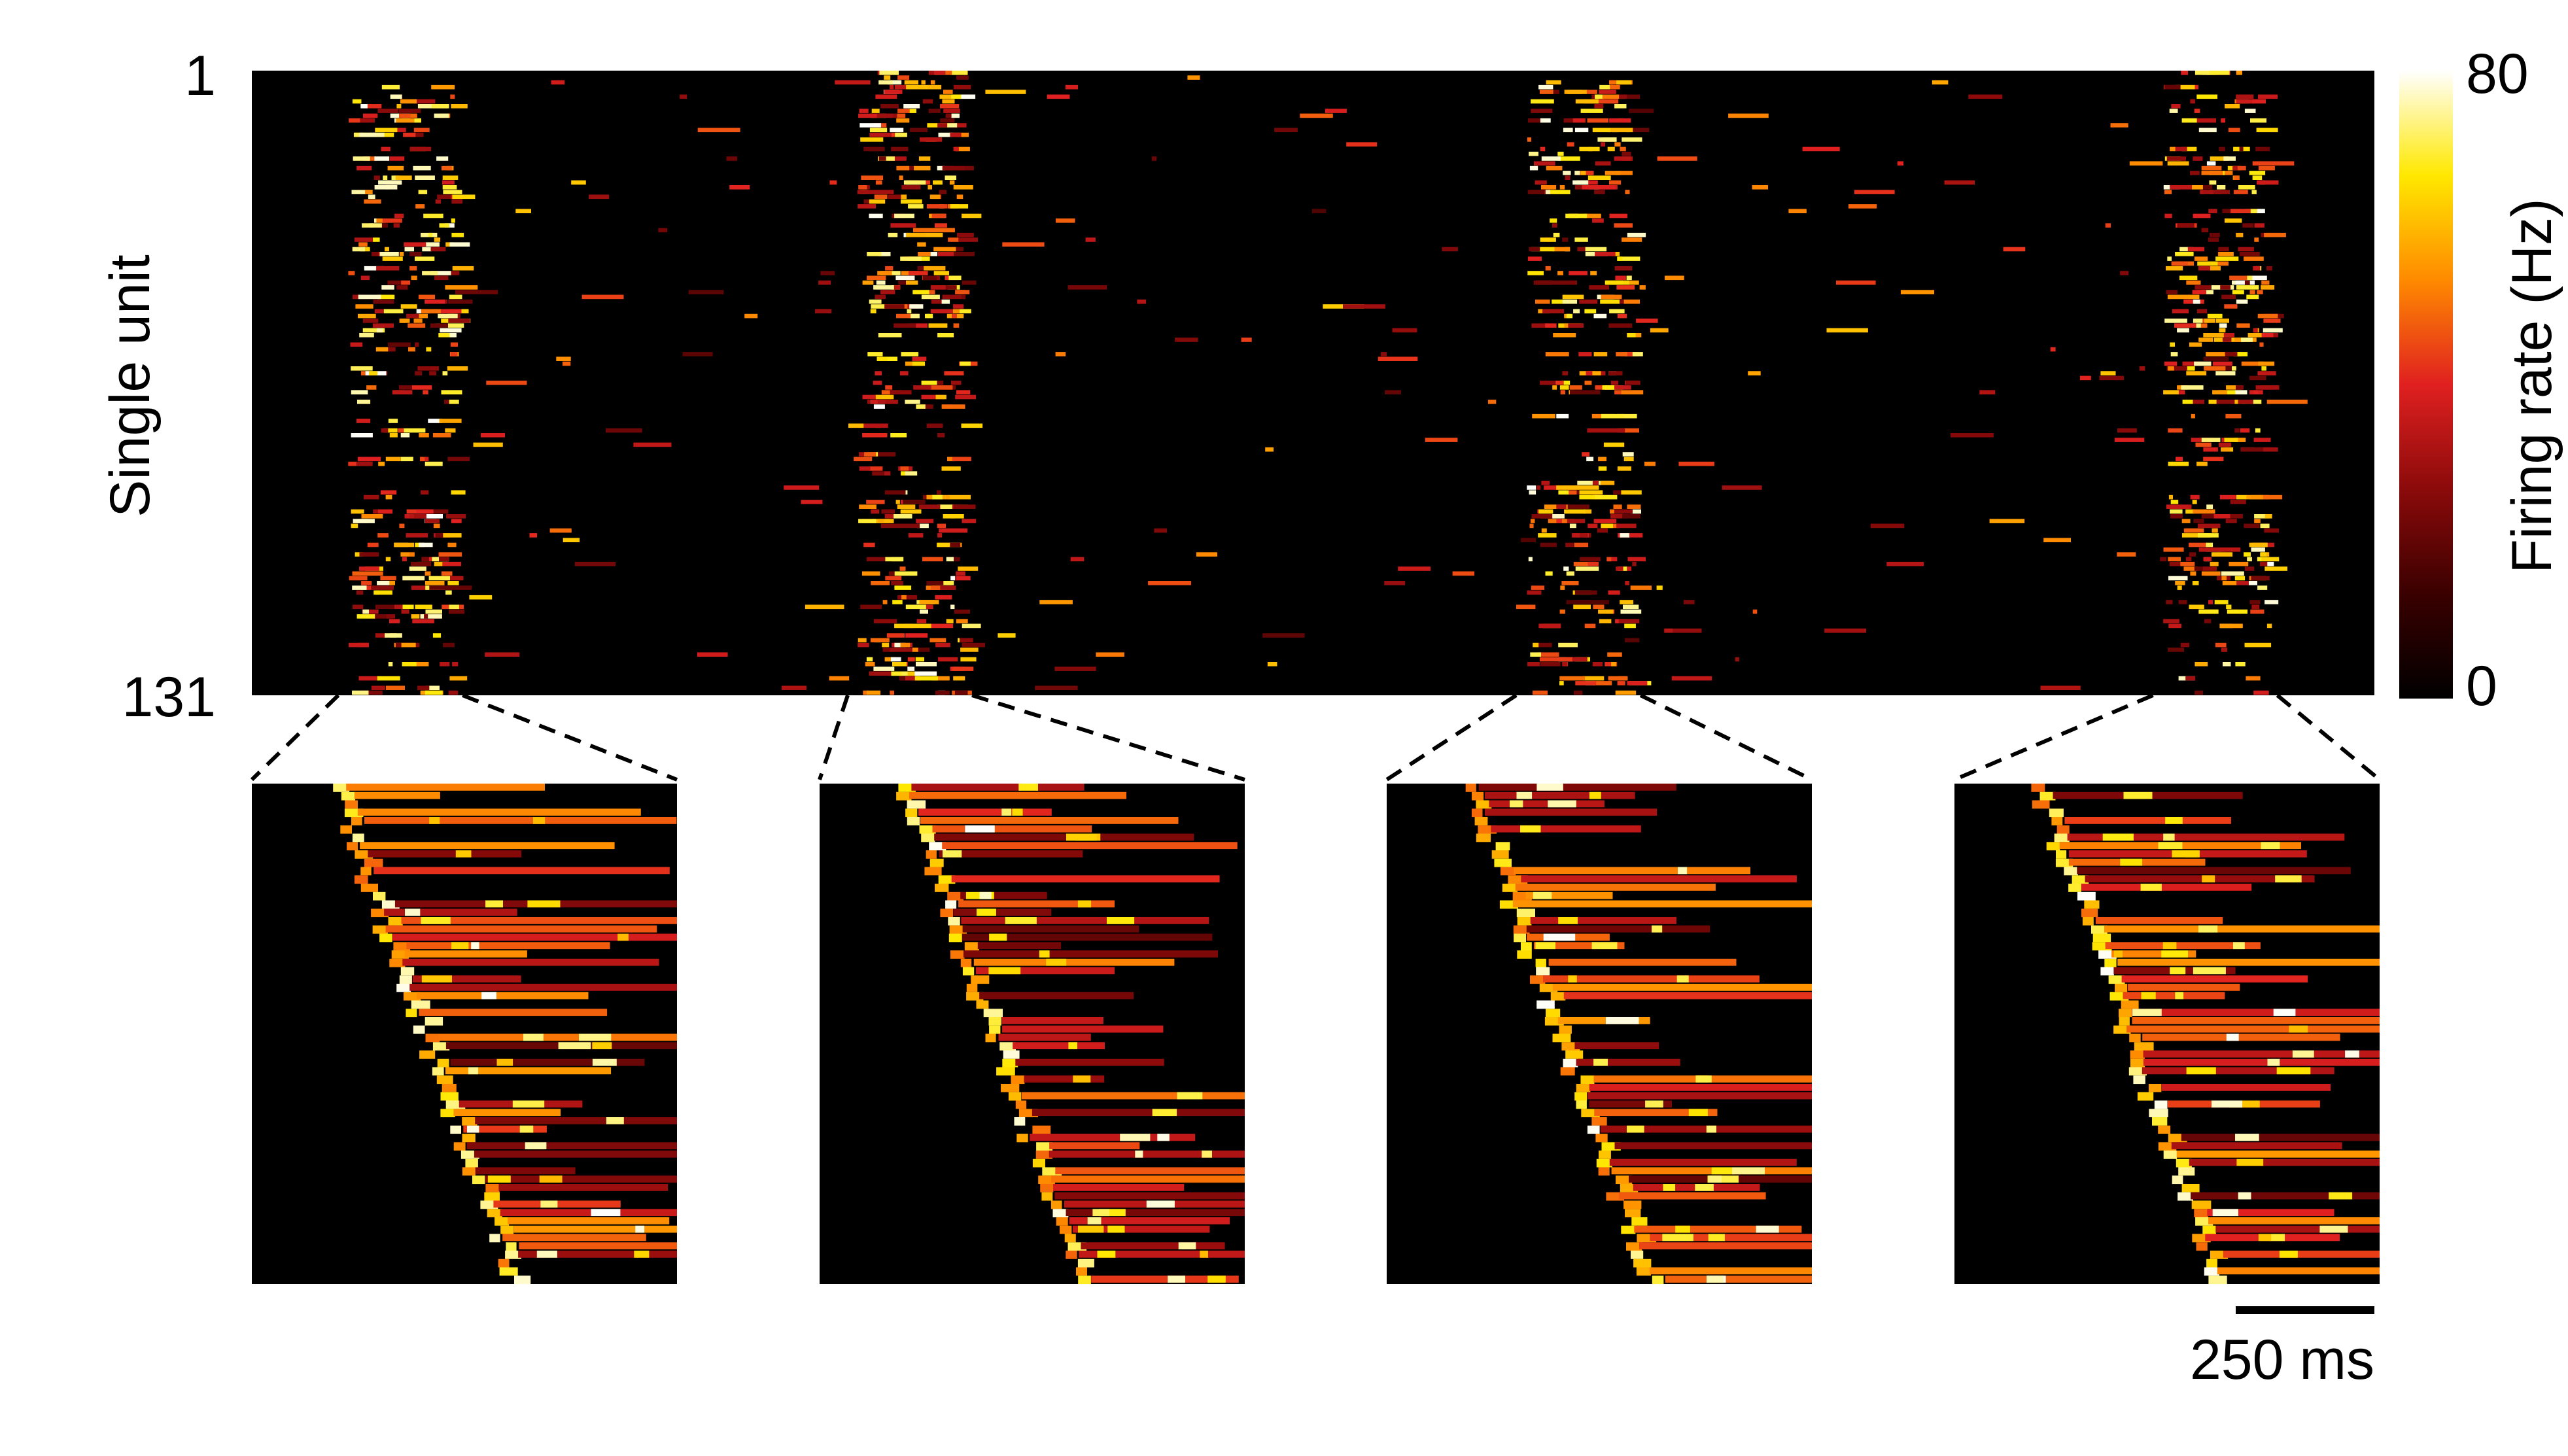  I want to click on colorbar-tick-min: 0, so click(2482, 686).